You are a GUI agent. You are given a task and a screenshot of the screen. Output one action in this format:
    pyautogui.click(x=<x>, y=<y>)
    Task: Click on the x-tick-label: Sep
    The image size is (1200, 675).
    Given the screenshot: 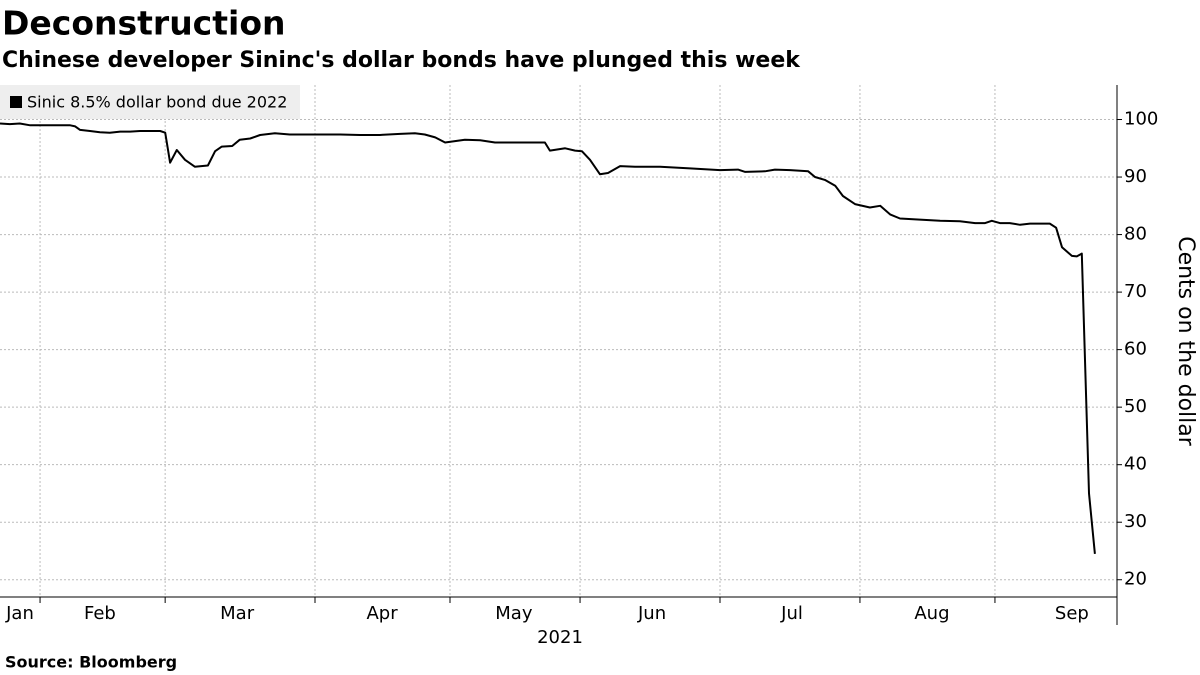 What is the action you would take?
    pyautogui.click(x=1072, y=613)
    